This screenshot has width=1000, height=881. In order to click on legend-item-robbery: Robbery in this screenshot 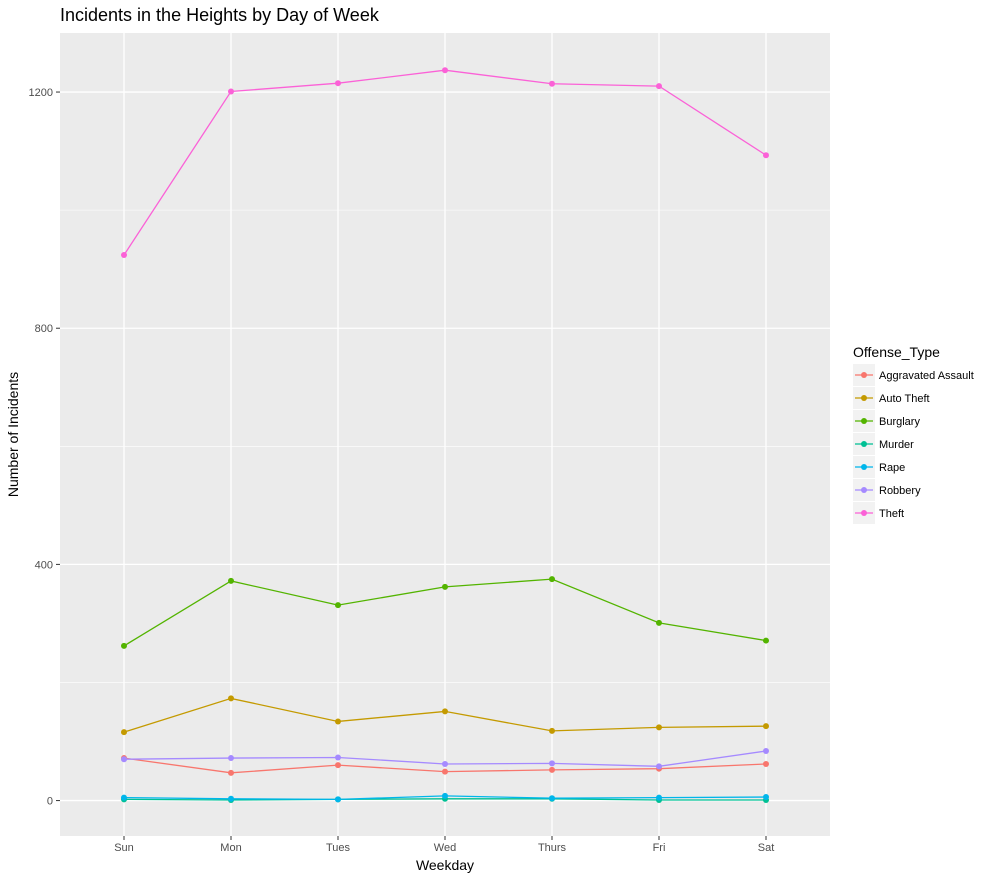, I will do `click(887, 490)`.